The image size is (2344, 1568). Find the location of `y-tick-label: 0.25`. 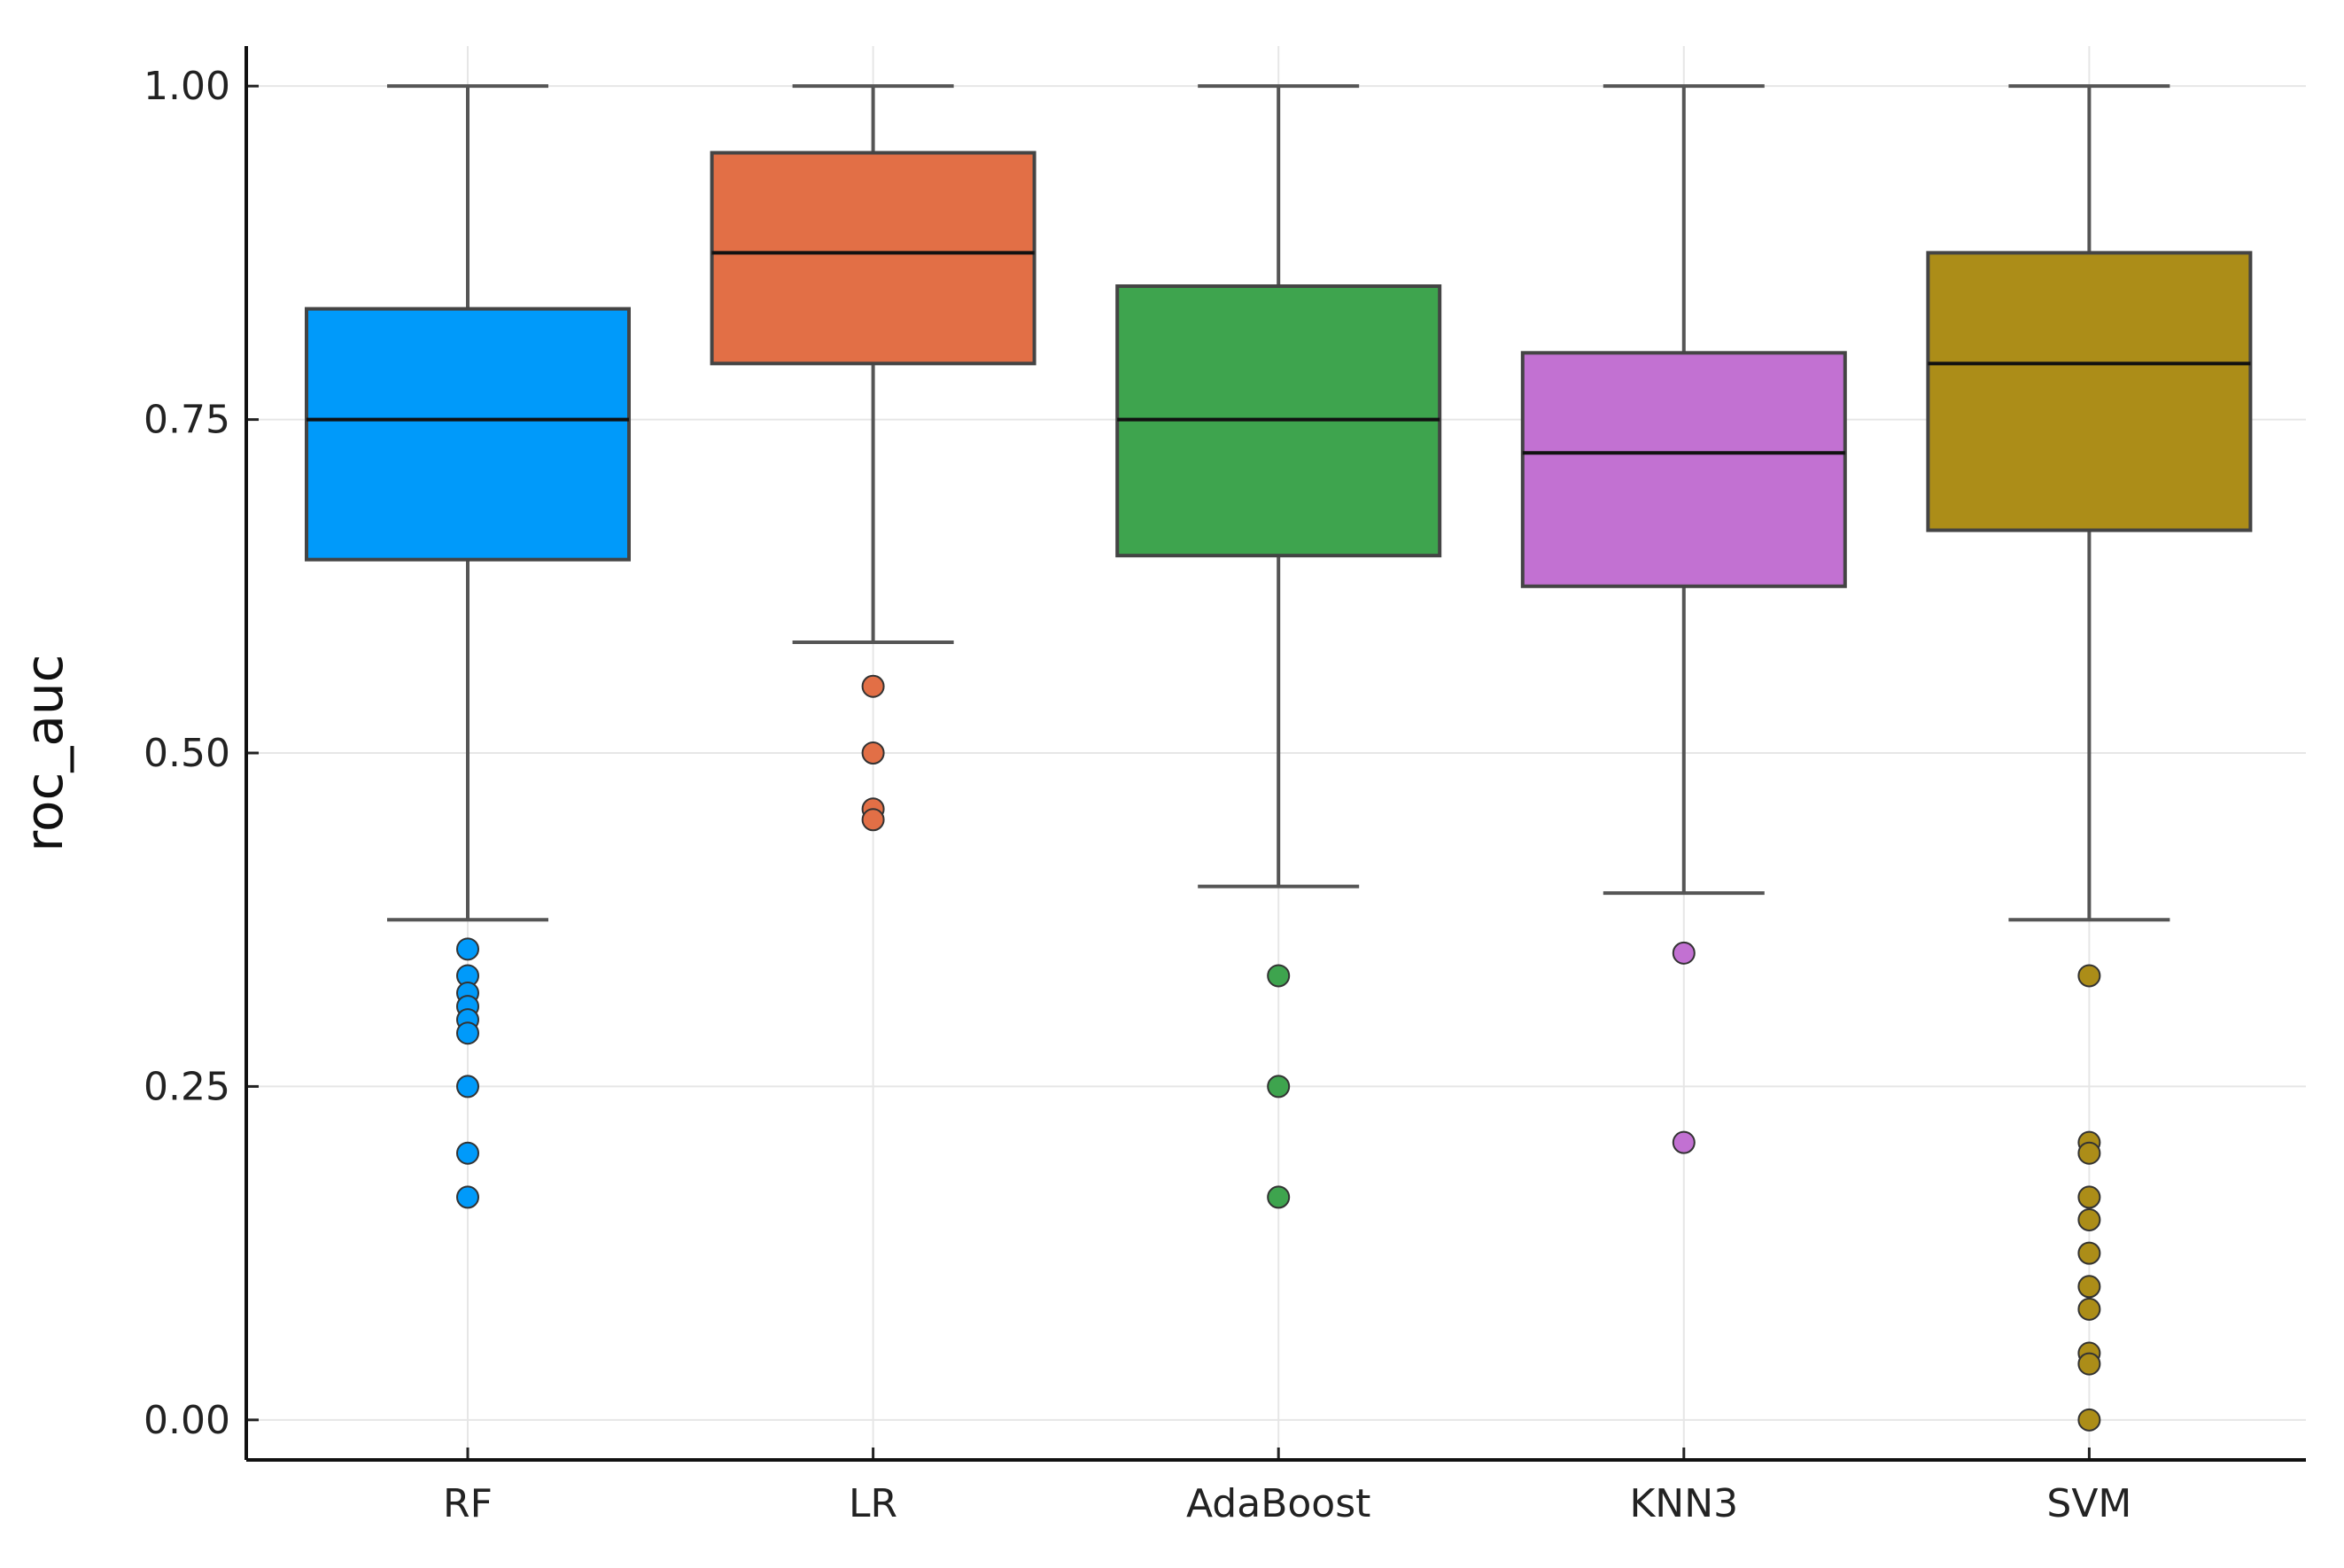

y-tick-label: 0.25 is located at coordinates (187, 1086).